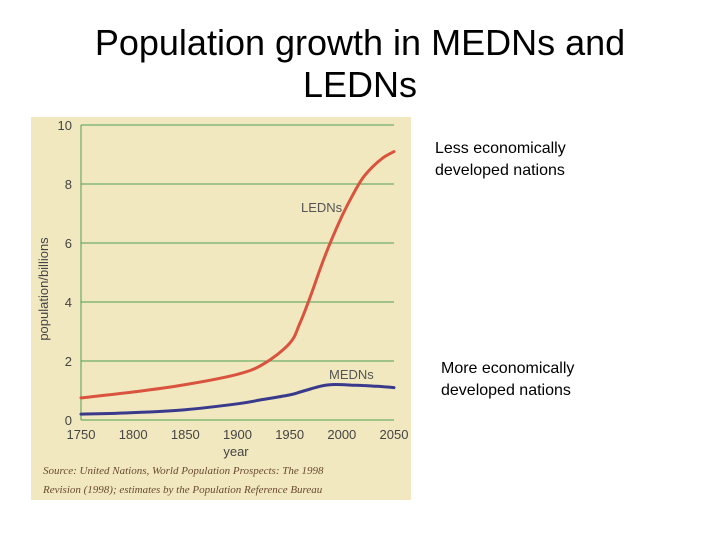 This screenshot has width=720, height=540. What do you see at coordinates (236, 451) in the screenshot?
I see `x-axis-label: year` at bounding box center [236, 451].